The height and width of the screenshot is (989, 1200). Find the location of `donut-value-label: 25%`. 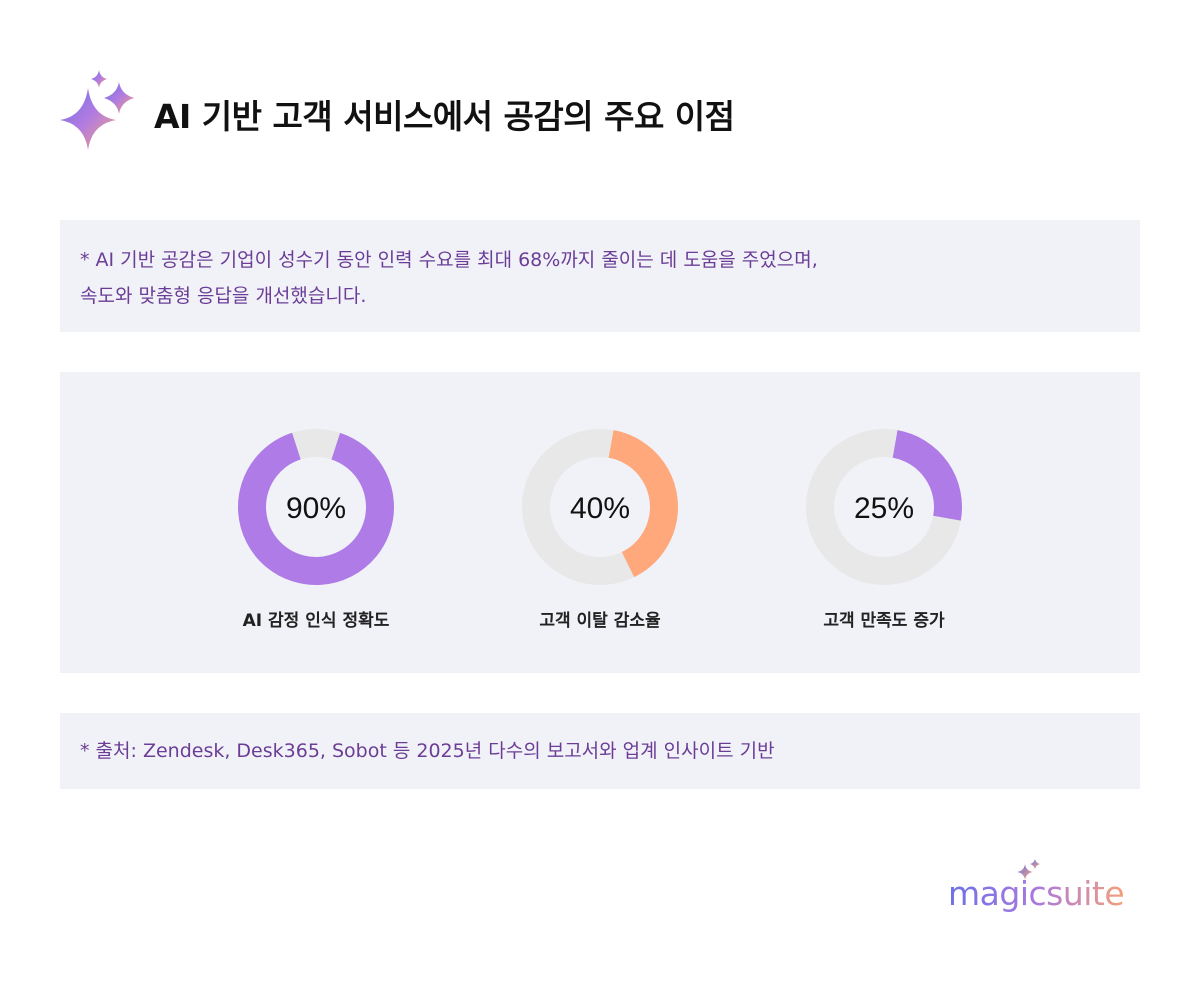

donut-value-label: 25% is located at coordinates (884, 508).